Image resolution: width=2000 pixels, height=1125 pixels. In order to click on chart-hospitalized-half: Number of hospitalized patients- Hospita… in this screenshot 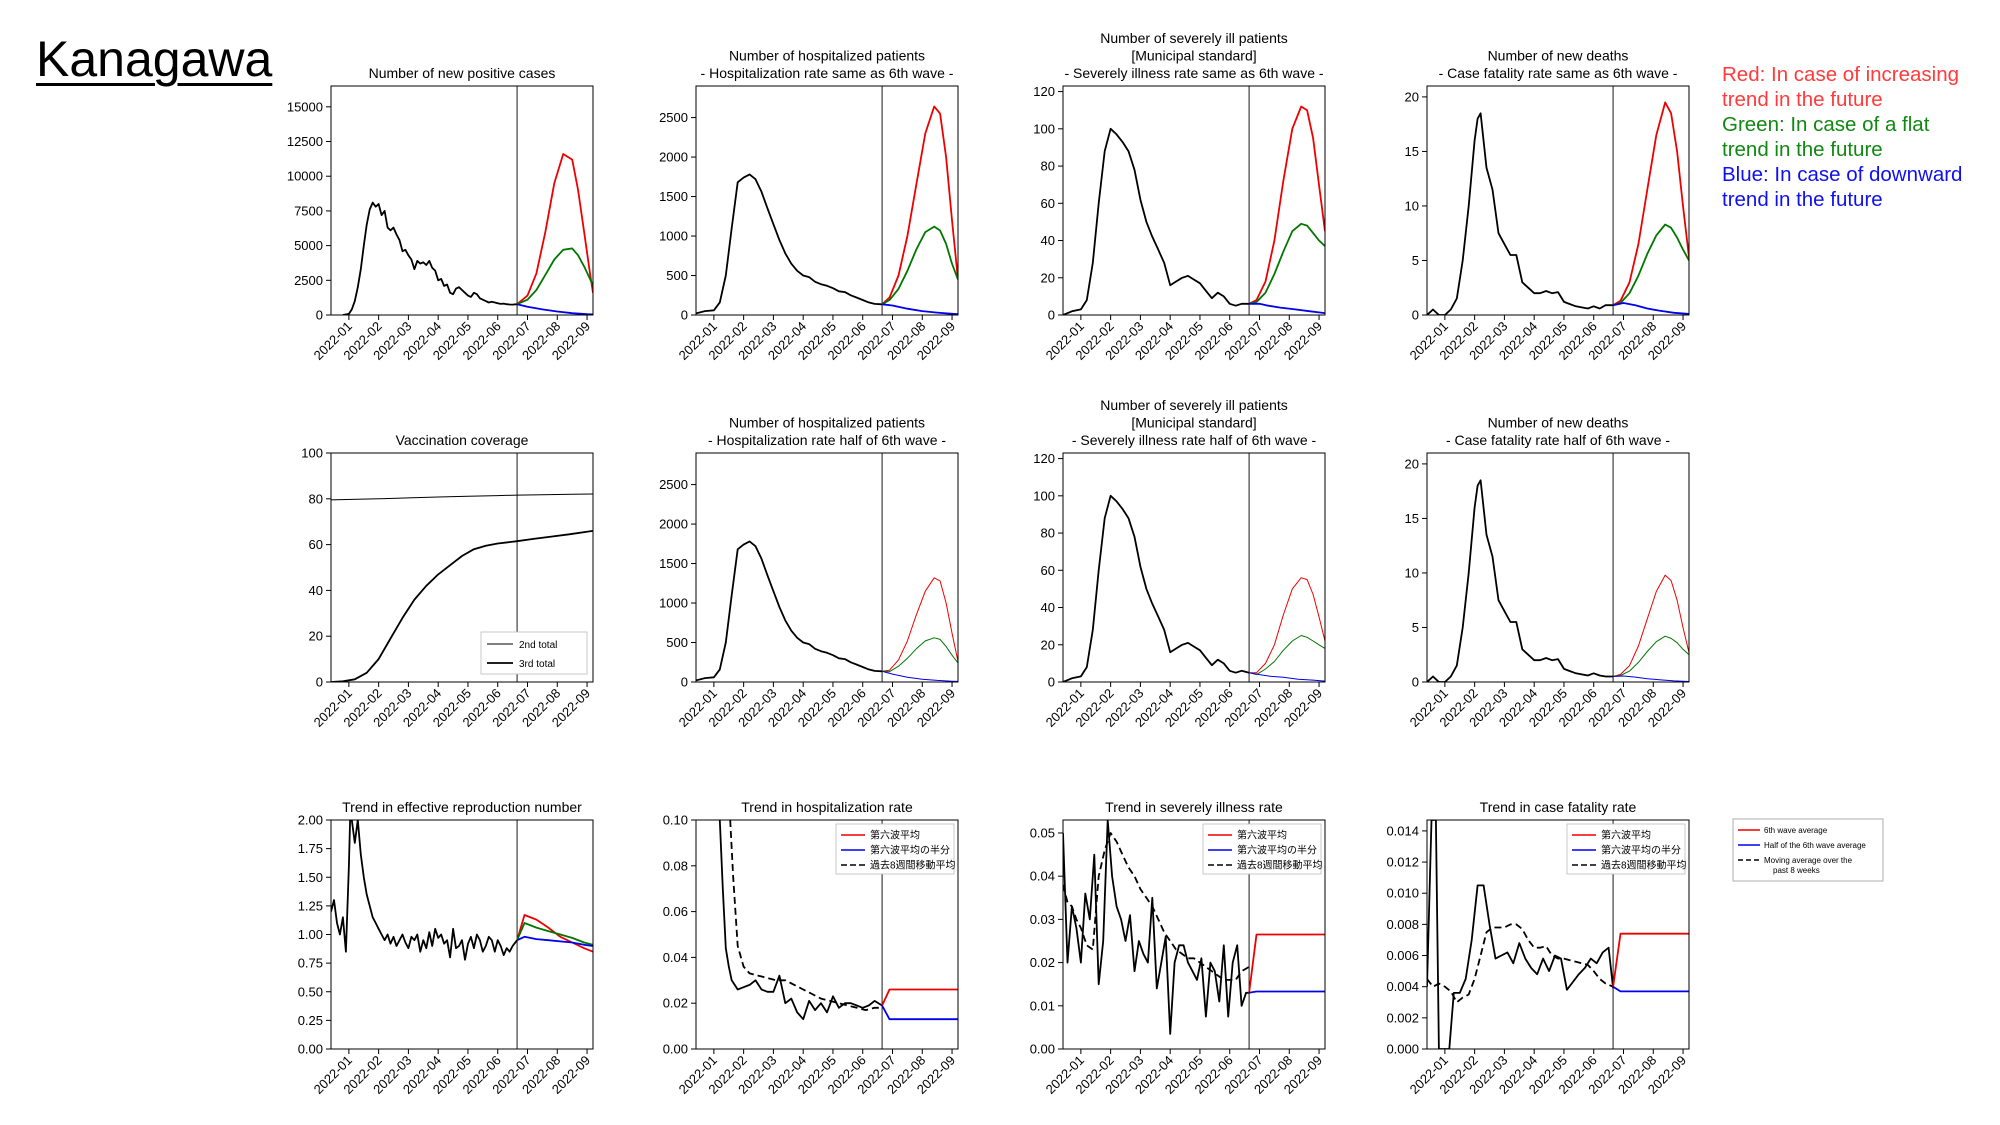, I will do `click(809, 572)`.